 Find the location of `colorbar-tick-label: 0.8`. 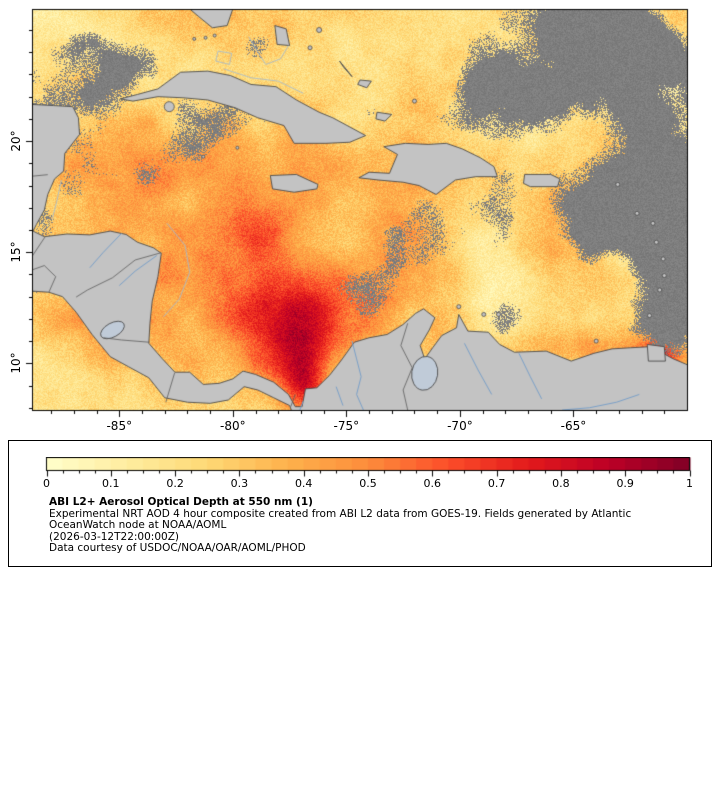

colorbar-tick-label: 0.8 is located at coordinates (561, 483).